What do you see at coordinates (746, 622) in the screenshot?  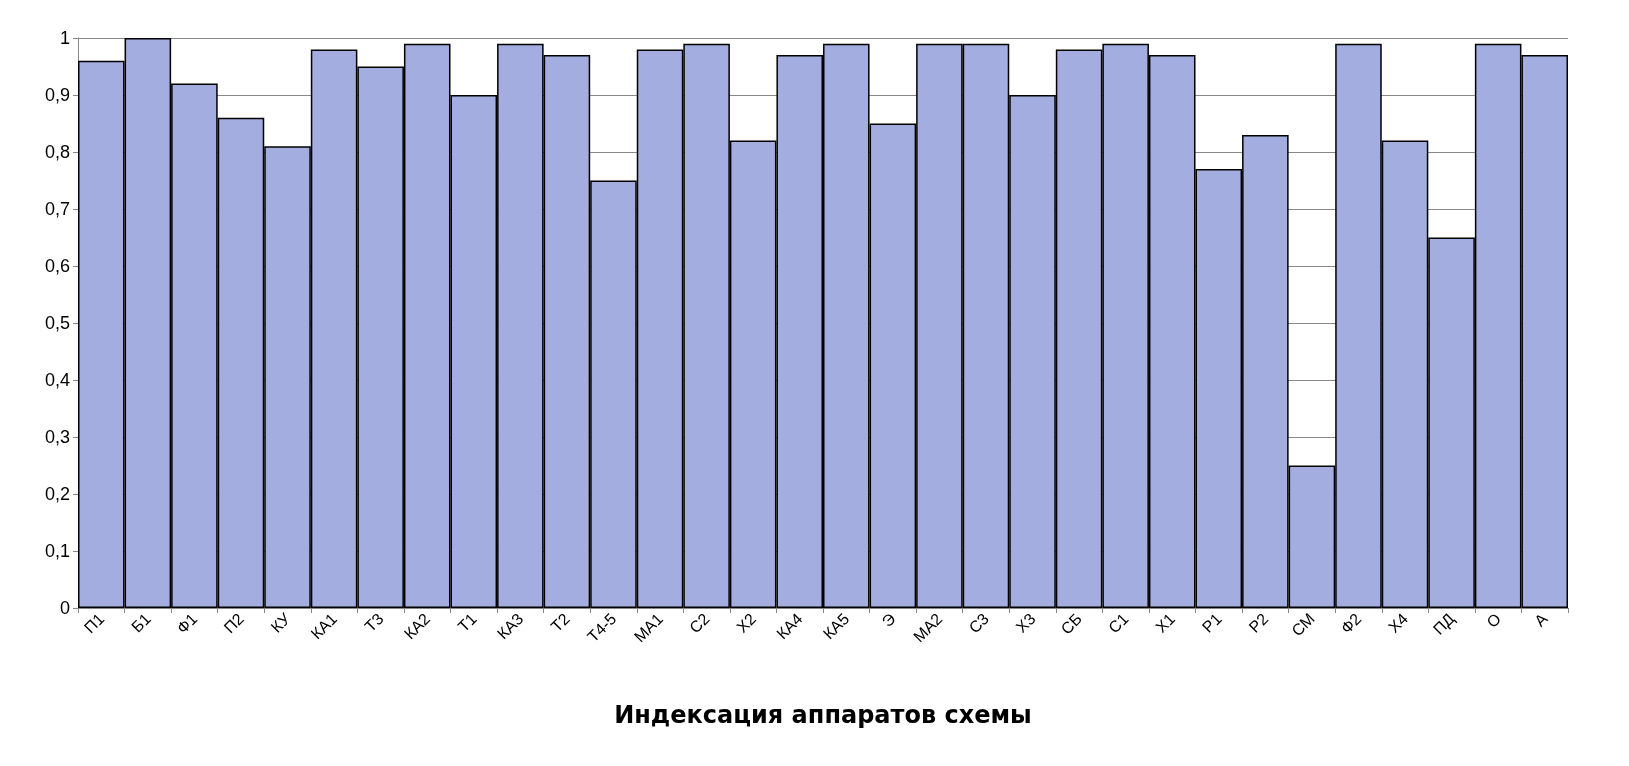 I see `x-tick-label: Х2` at bounding box center [746, 622].